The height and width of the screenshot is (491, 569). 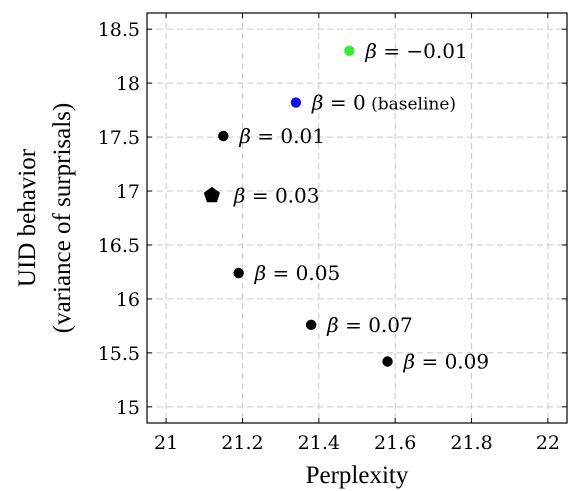 What do you see at coordinates (369, 325) in the screenshot?
I see `point-label: β = 0.07` at bounding box center [369, 325].